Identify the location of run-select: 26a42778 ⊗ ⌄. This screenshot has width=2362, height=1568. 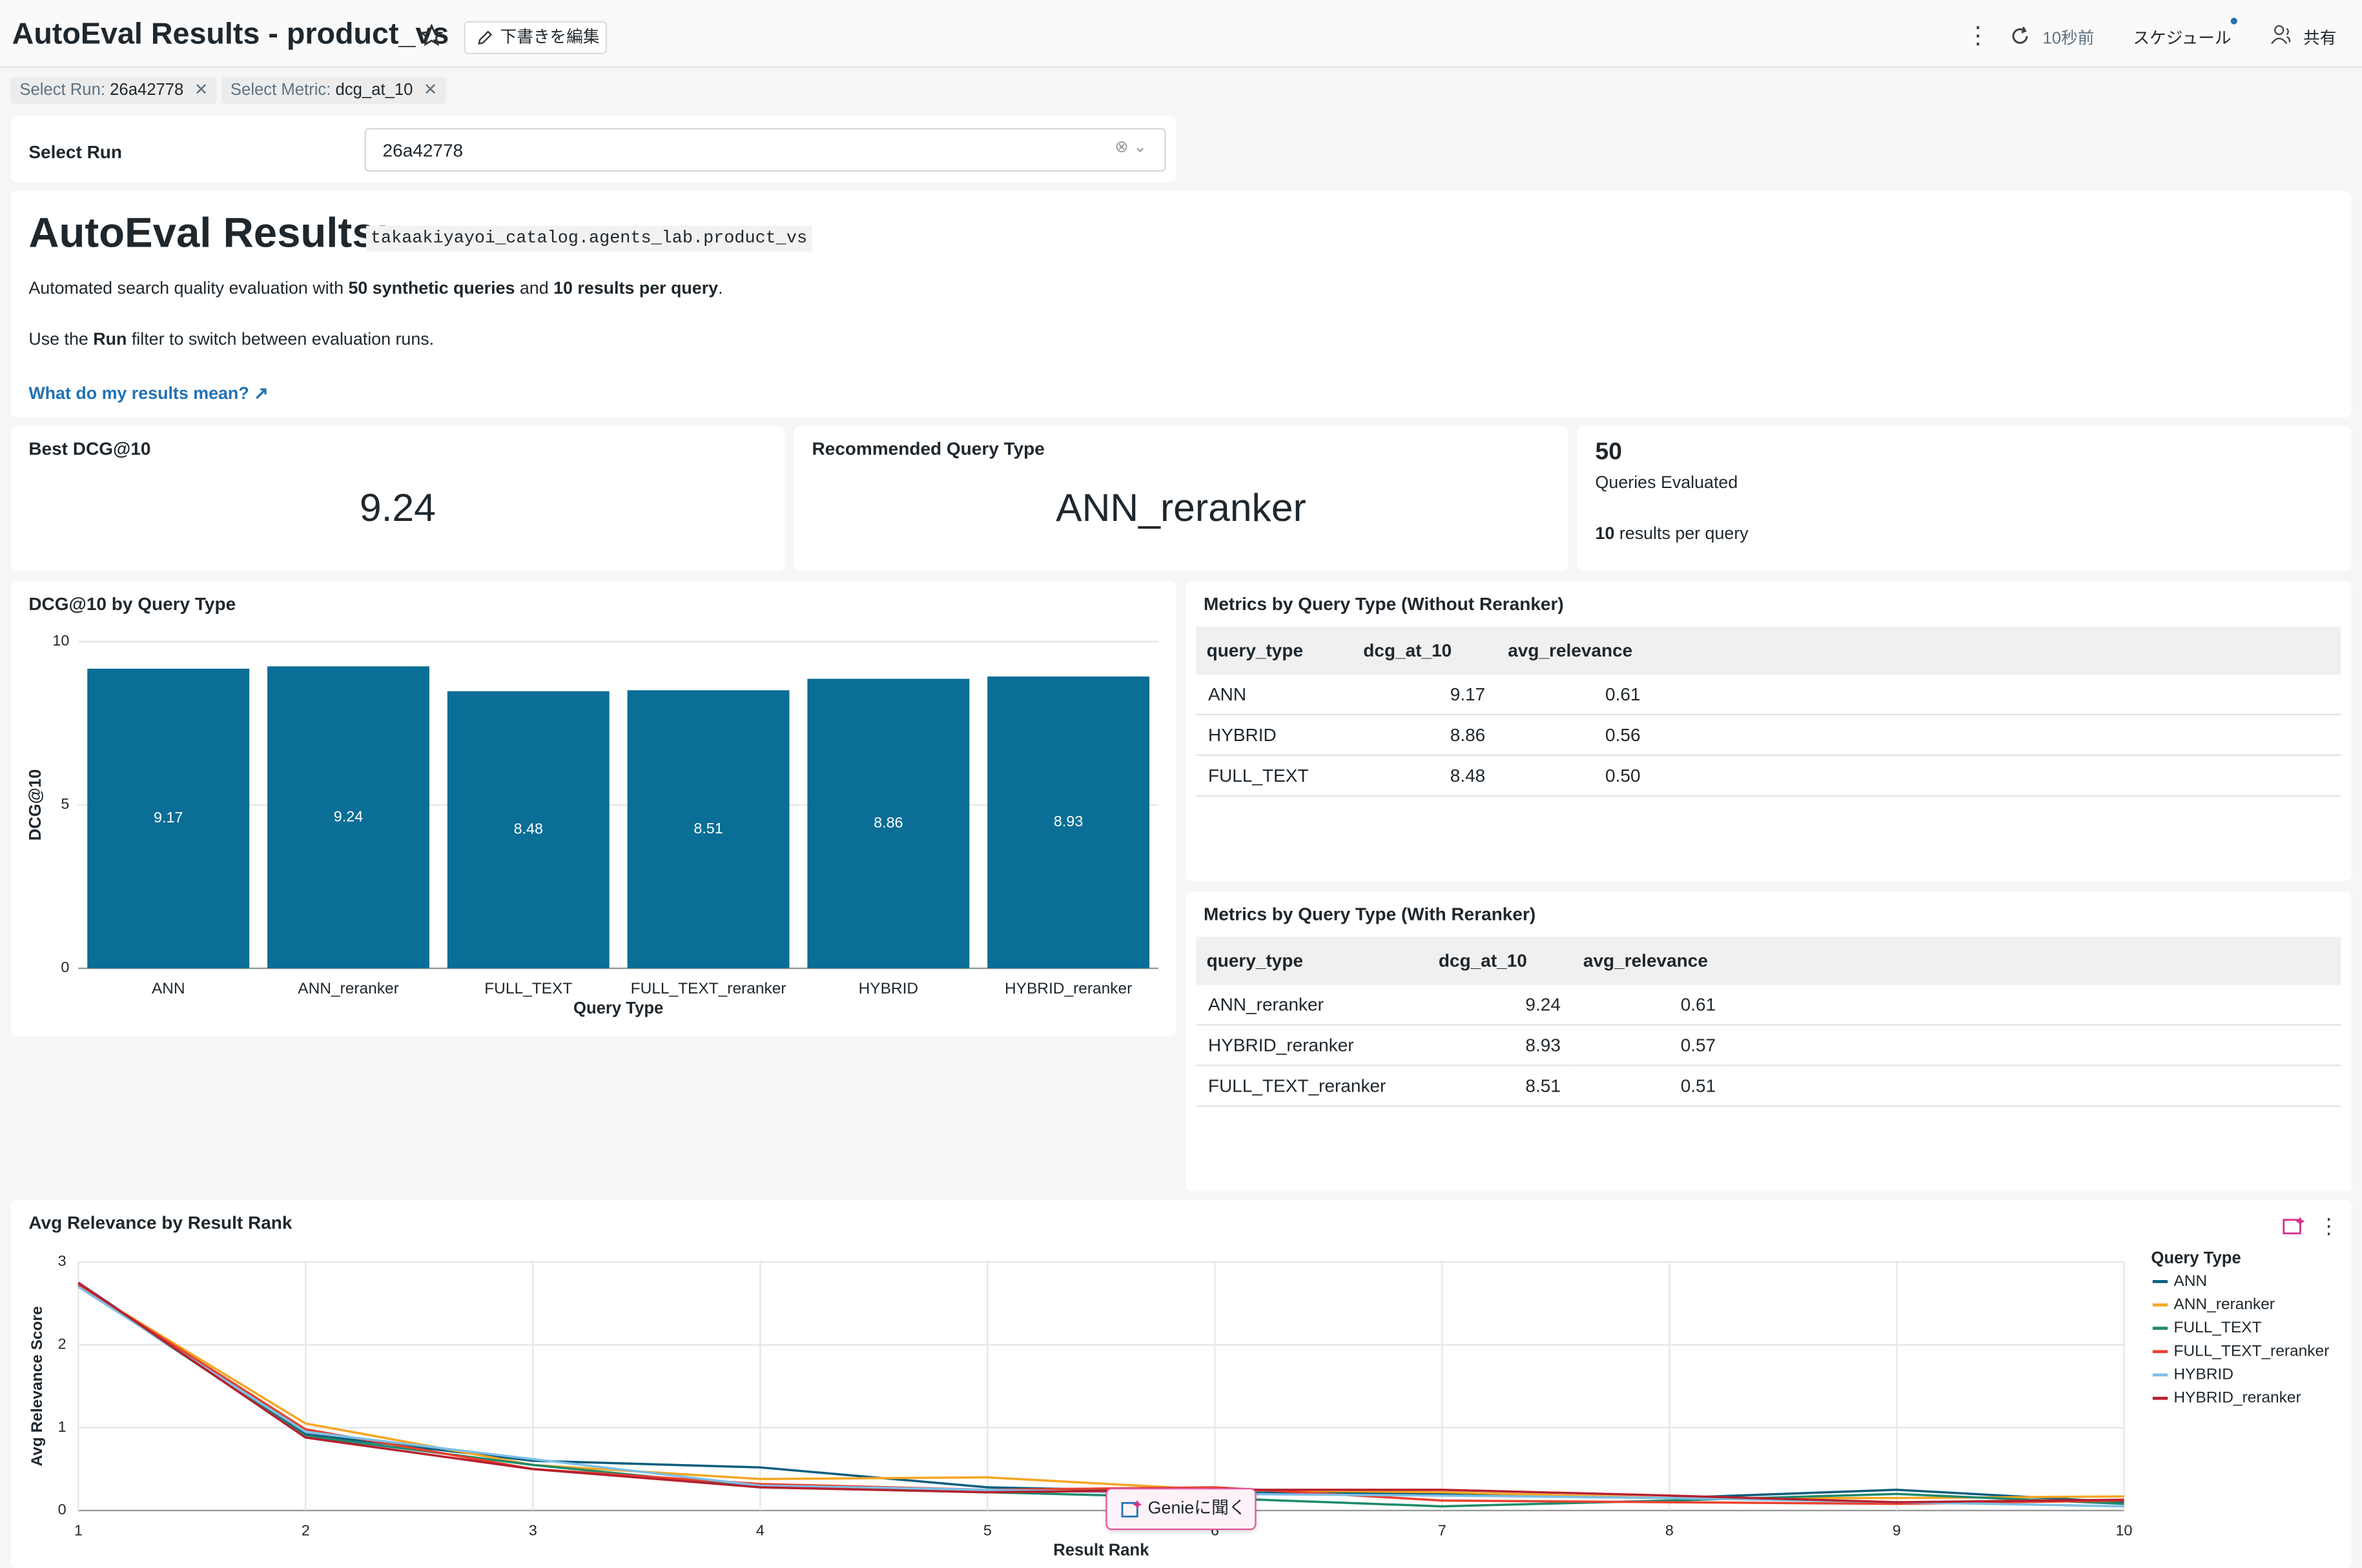
(765, 150).